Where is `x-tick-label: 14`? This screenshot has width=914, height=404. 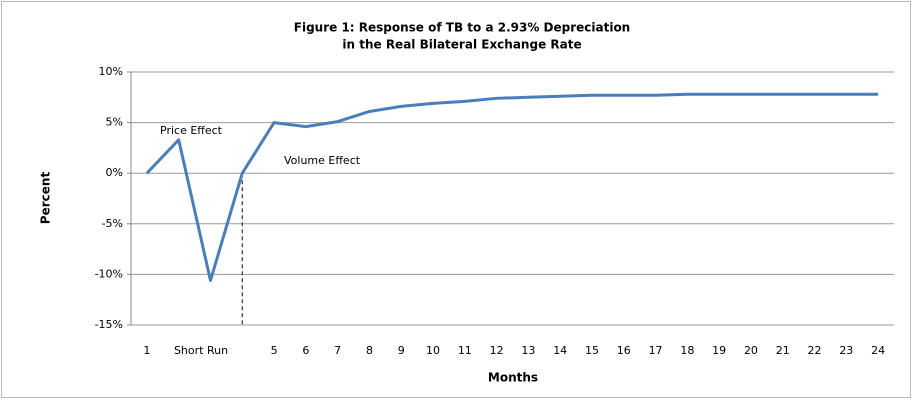
x-tick-label: 14 is located at coordinates (560, 350).